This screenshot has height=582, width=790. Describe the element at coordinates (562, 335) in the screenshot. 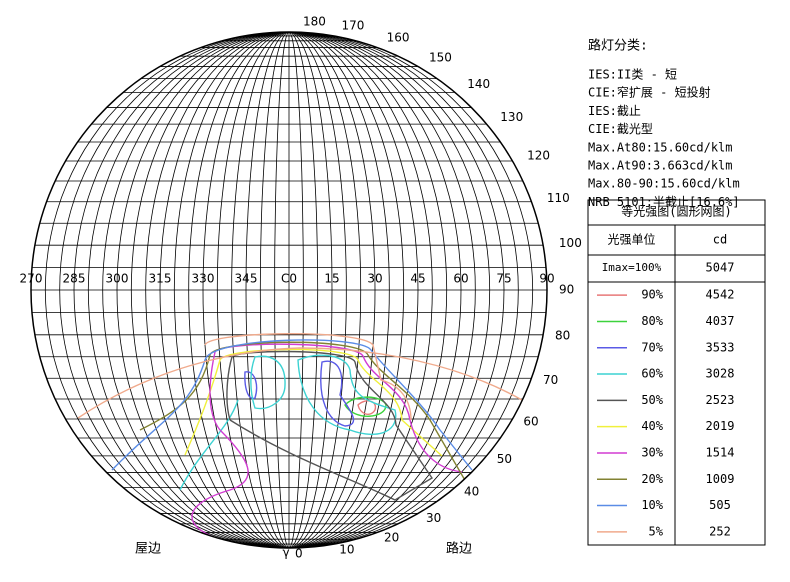

I see `gamma-label: 80` at that location.